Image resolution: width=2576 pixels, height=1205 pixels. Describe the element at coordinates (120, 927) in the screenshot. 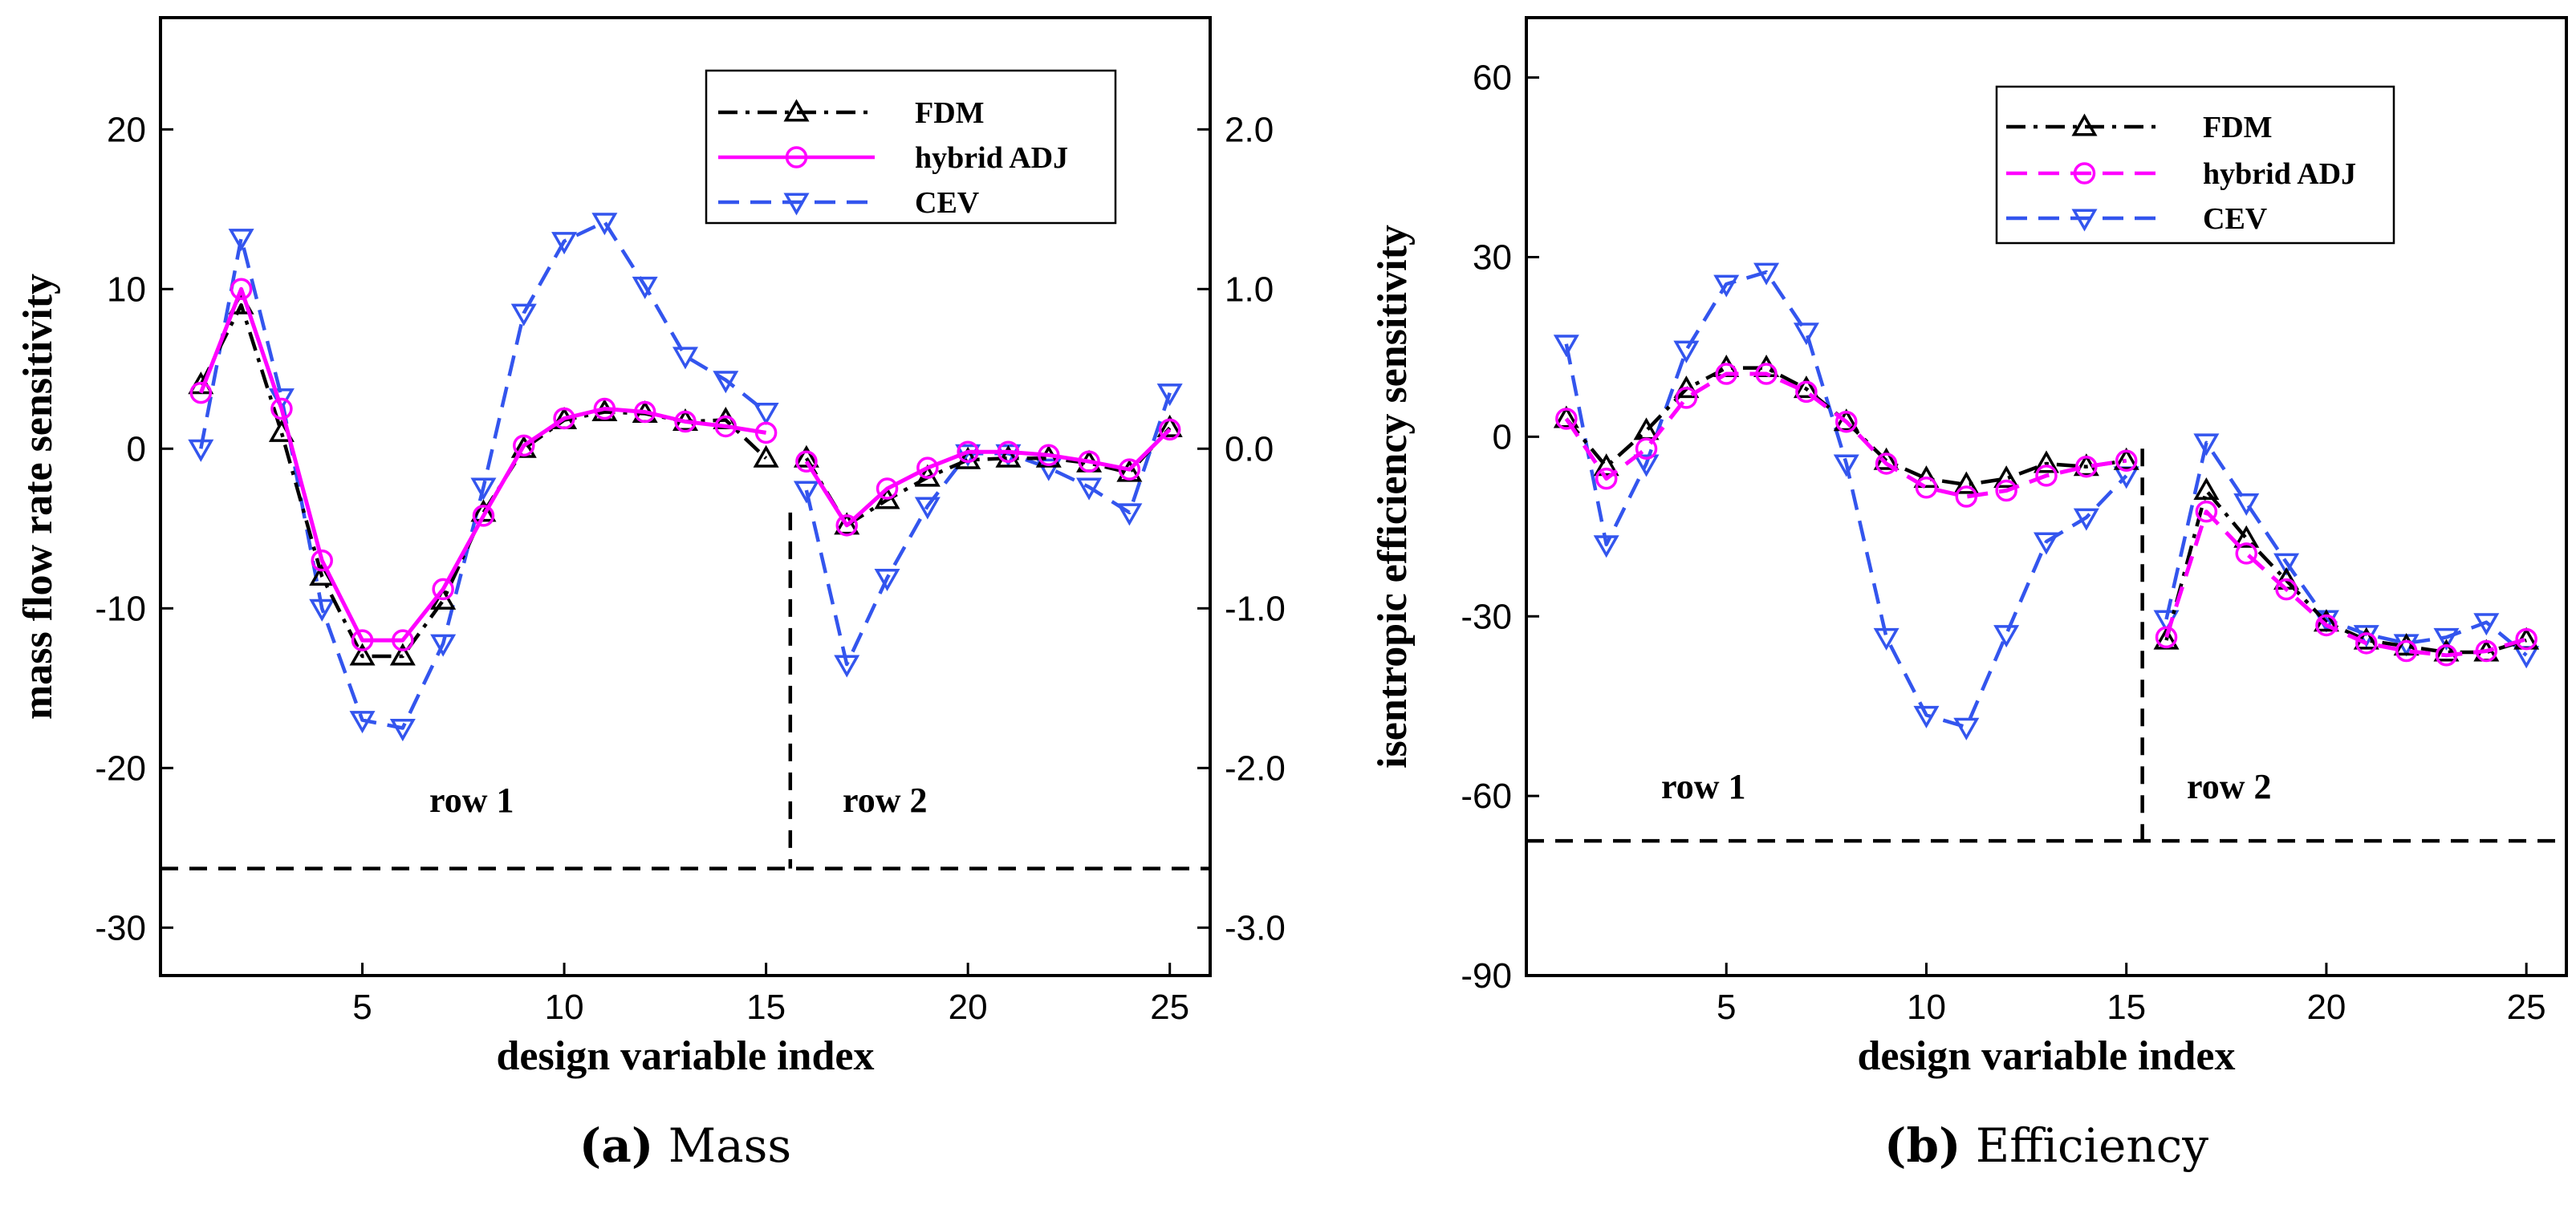

I see `y-tick-label: -30` at that location.